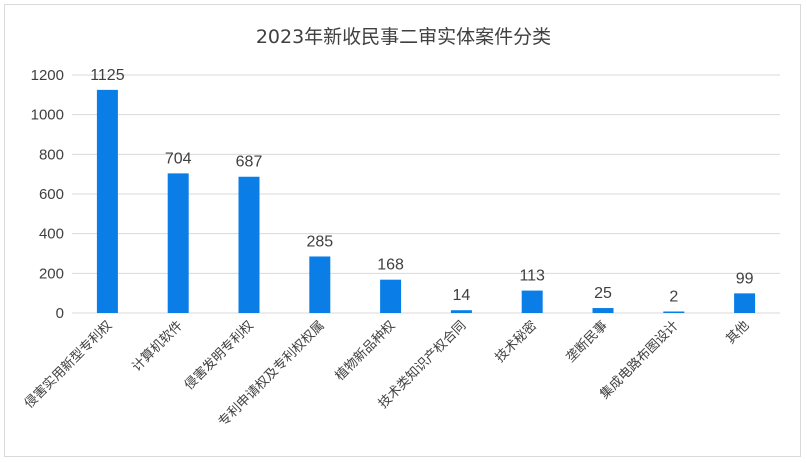  Describe the element at coordinates (68, 365) in the screenshot. I see `category-label: 侵害实用新型专利权` at that location.